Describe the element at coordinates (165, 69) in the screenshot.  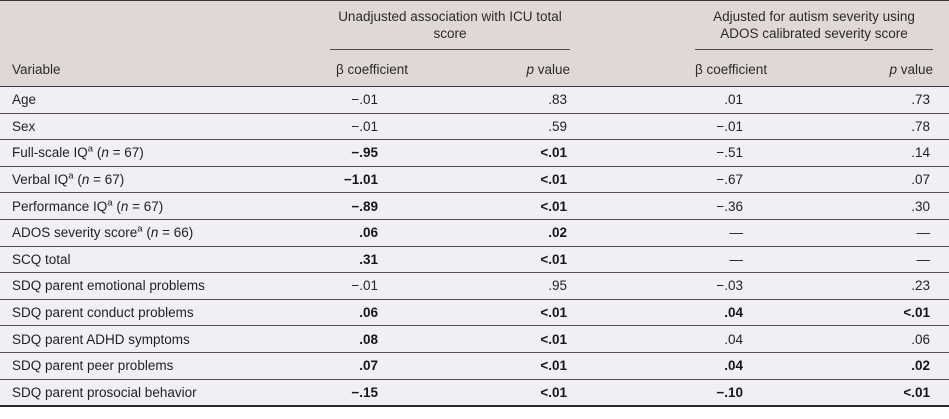
I see `column-header-variable: Variable` at that location.